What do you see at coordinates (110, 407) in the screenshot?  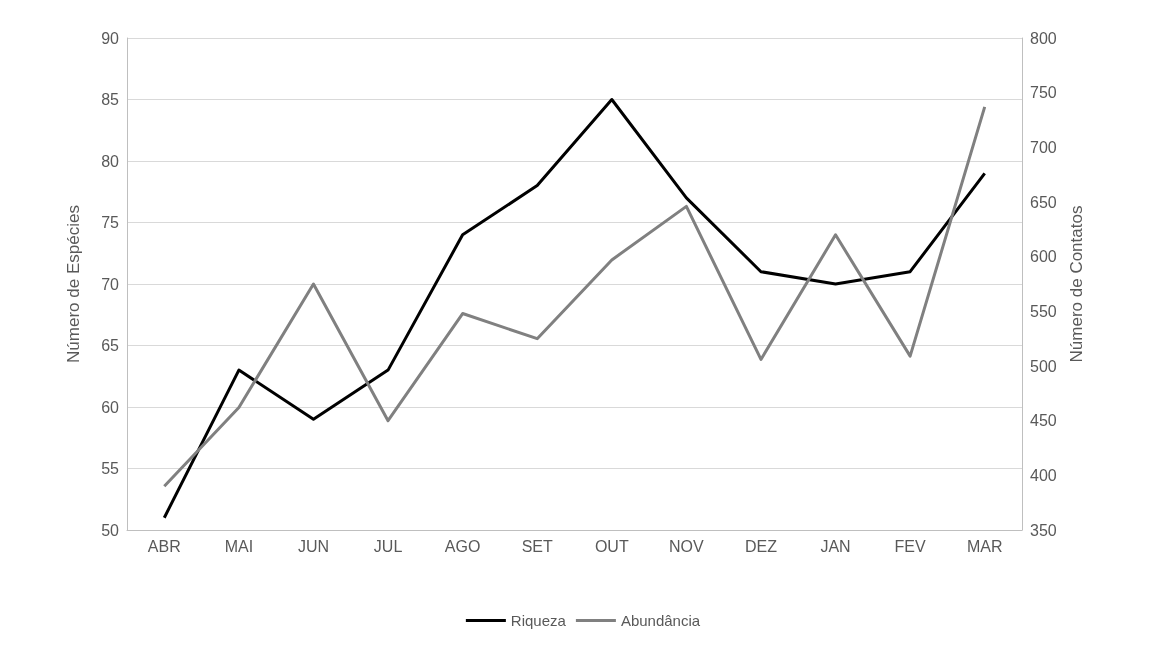 I see `y-tick-label: 60` at bounding box center [110, 407].